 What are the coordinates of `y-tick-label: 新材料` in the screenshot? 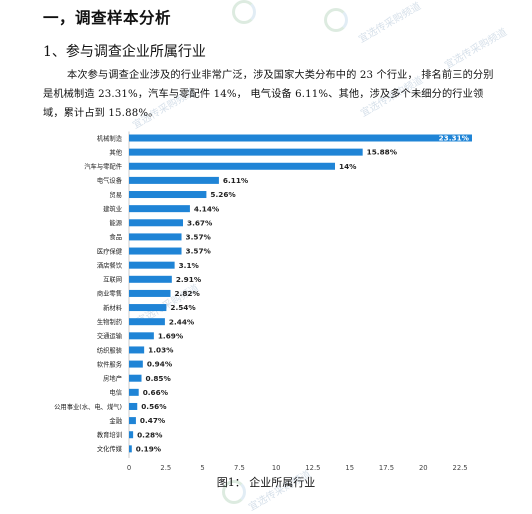 It's located at (113, 307).